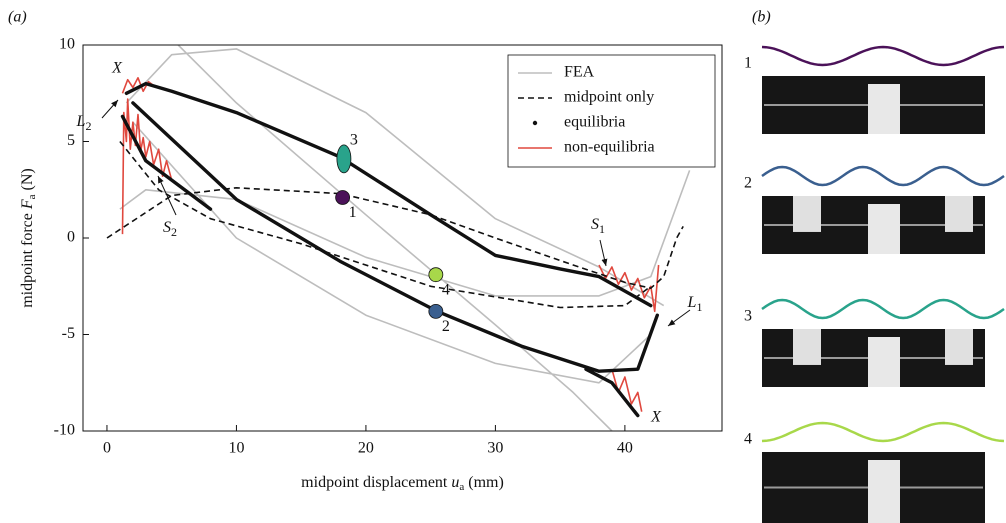 This screenshot has width=1006, height=523. I want to click on x-tick-label: 30, so click(495, 448).